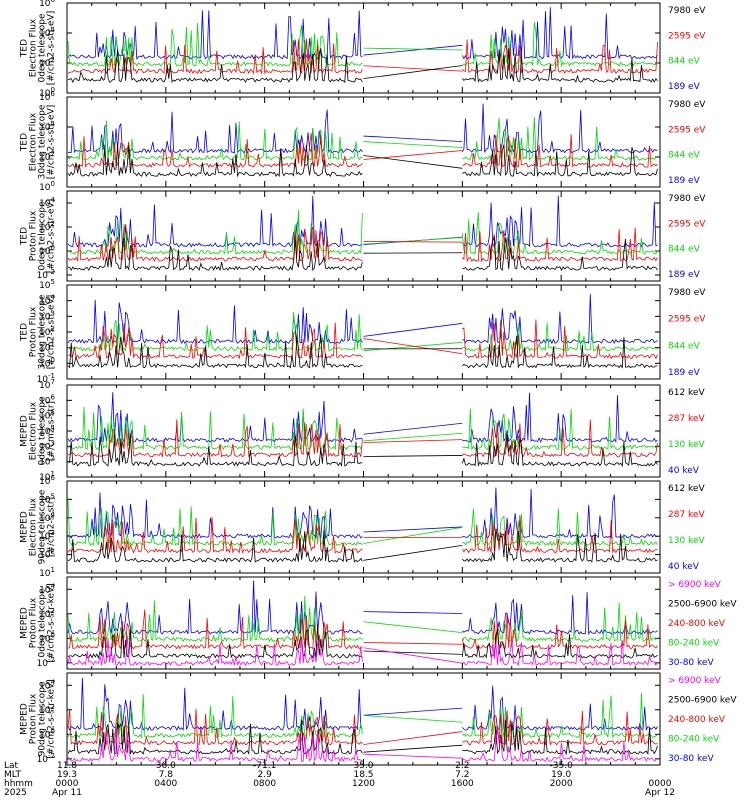 The height and width of the screenshot is (800, 750). What do you see at coordinates (52, 718) in the screenshot?
I see `y-axis-label-line: [#/cm2-s-str-keV]` at bounding box center [52, 718].